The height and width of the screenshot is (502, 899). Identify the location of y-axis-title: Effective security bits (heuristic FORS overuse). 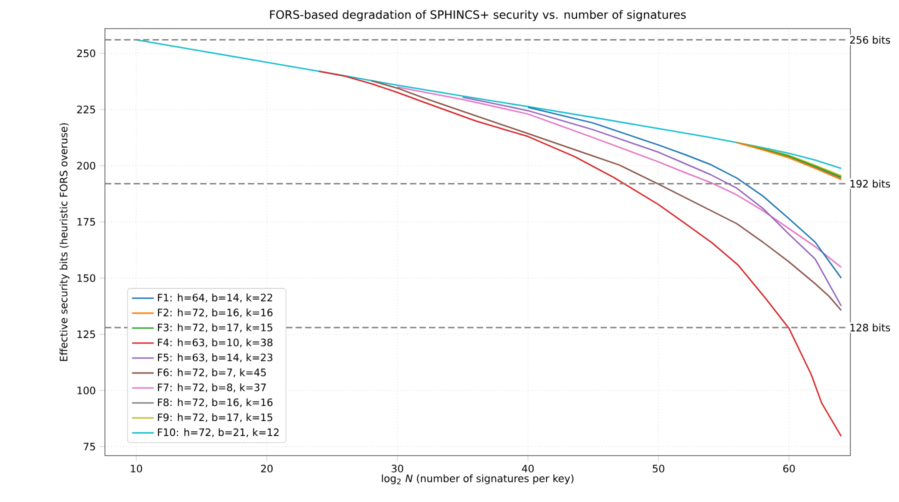
(65, 242).